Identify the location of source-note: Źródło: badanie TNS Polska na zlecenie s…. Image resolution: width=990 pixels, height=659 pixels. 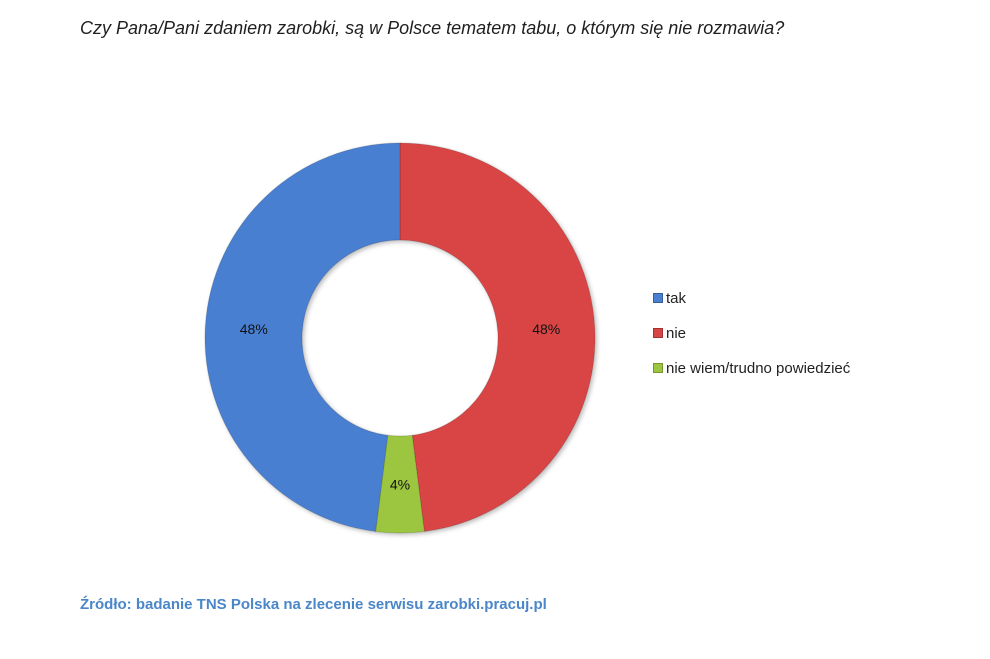
(313, 604).